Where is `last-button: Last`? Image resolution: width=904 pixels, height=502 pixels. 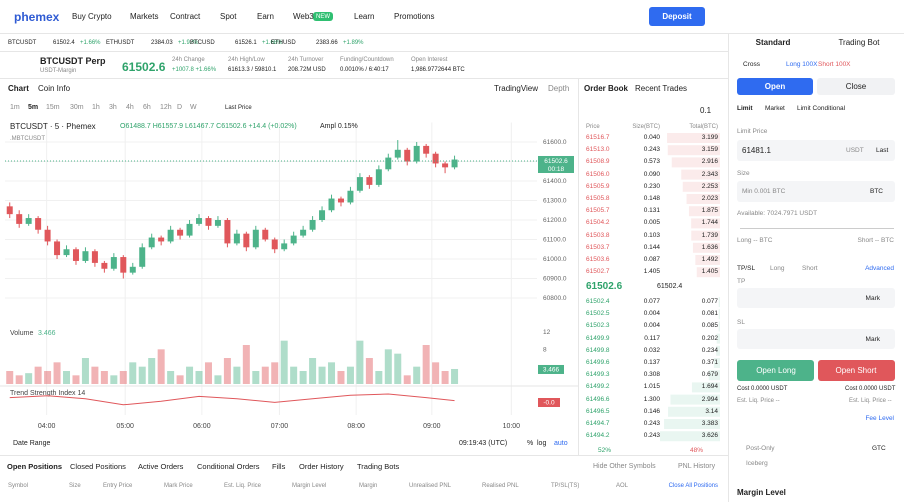
last-button: Last is located at coordinates (882, 150).